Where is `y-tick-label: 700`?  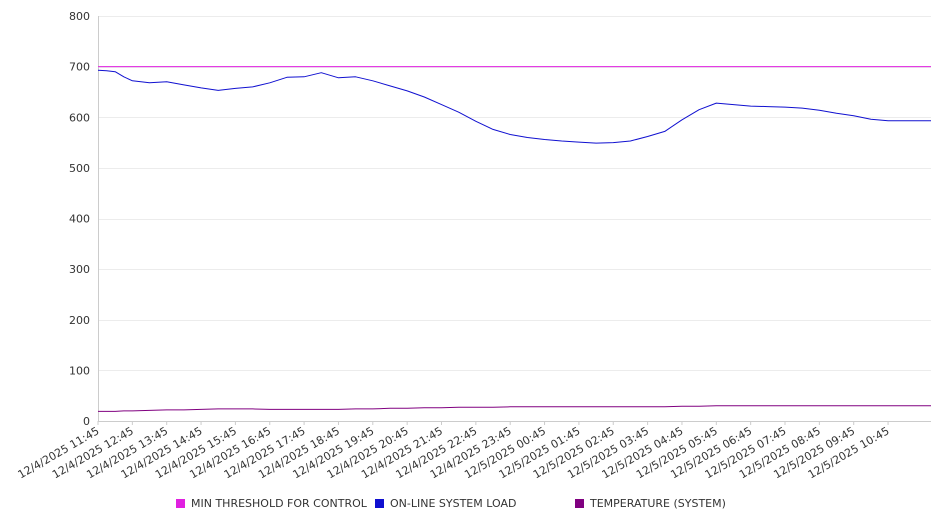
y-tick-label: 700 is located at coordinates (79, 67).